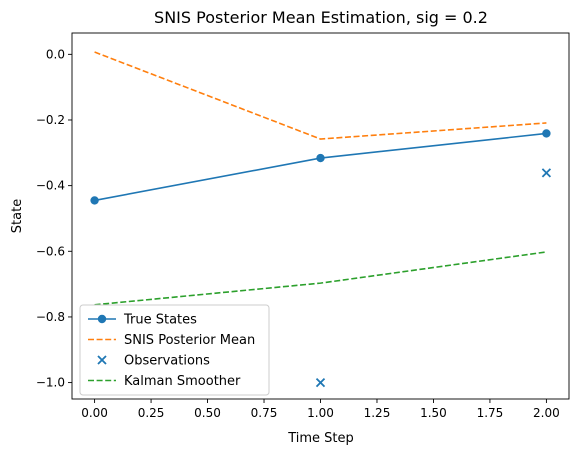 Image resolution: width=578 pixels, height=455 pixels. What do you see at coordinates (50, 383) in the screenshot?
I see `y-tick-label-5: −1.0` at bounding box center [50, 383].